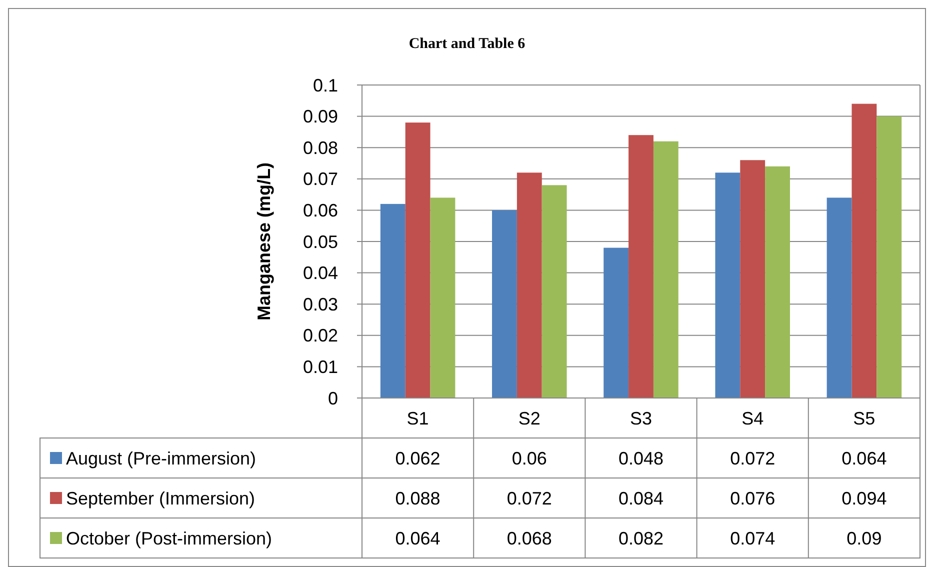 This screenshot has height=567, width=934. Describe the element at coordinates (169, 538) in the screenshot. I see `legend-label: October (Post-immersion)` at that location.